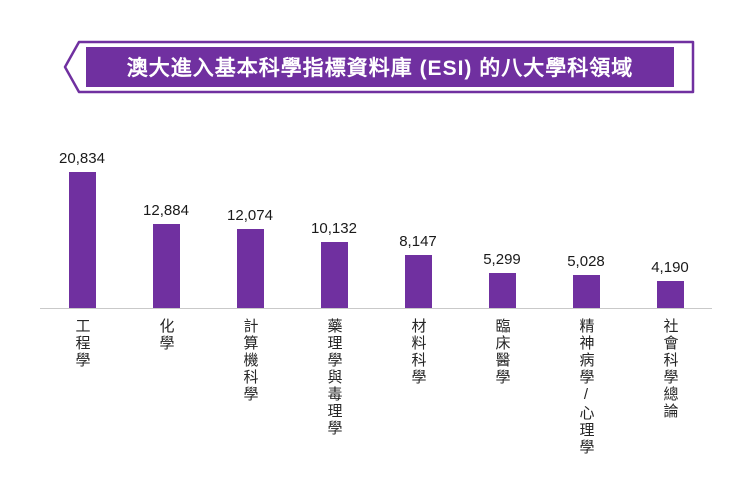 Image resolution: width=749 pixels, height=497 pixels. Describe the element at coordinates (166, 393) in the screenshot. I see `category-label: 化學` at that location.